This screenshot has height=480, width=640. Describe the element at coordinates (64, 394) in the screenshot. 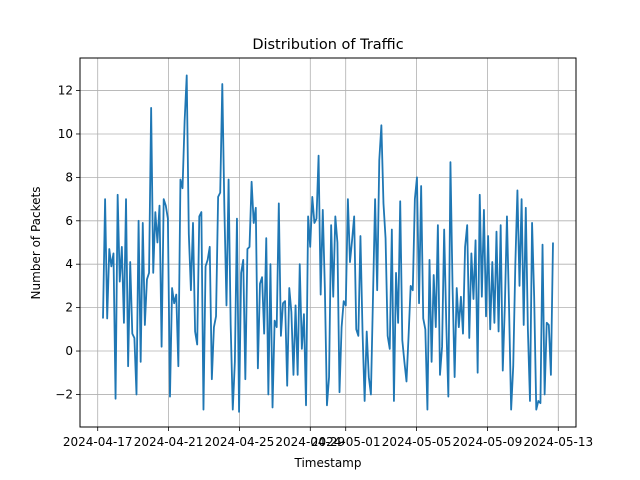

I see `y-tick-label: −2` at that location.